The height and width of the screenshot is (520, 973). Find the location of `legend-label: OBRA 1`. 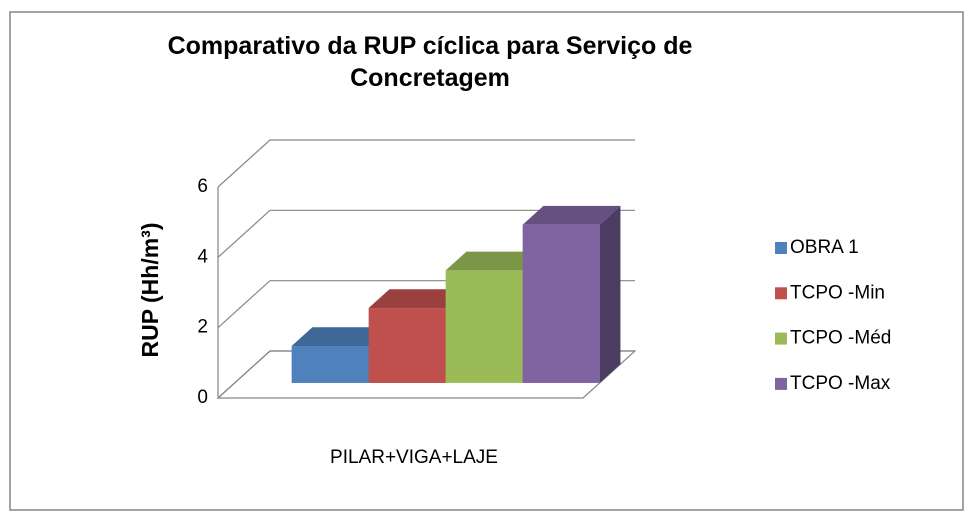

legend-label: OBRA 1 is located at coordinates (824, 247).